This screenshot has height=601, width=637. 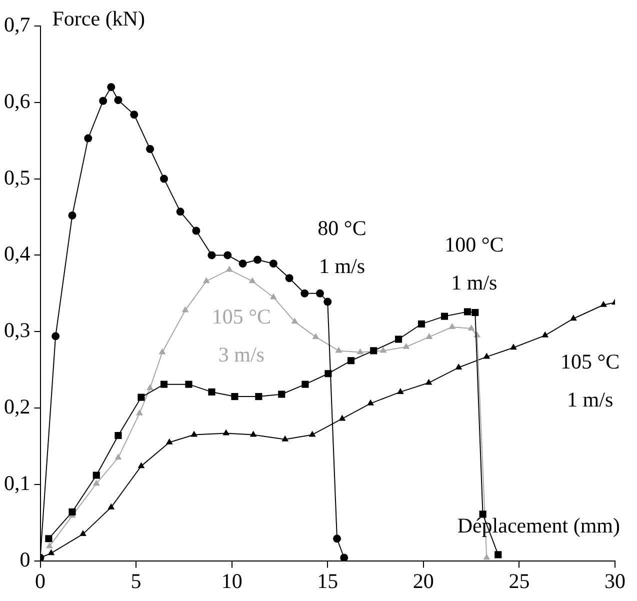 What do you see at coordinates (231, 580) in the screenshot?
I see `x-tick-label: 10` at bounding box center [231, 580].